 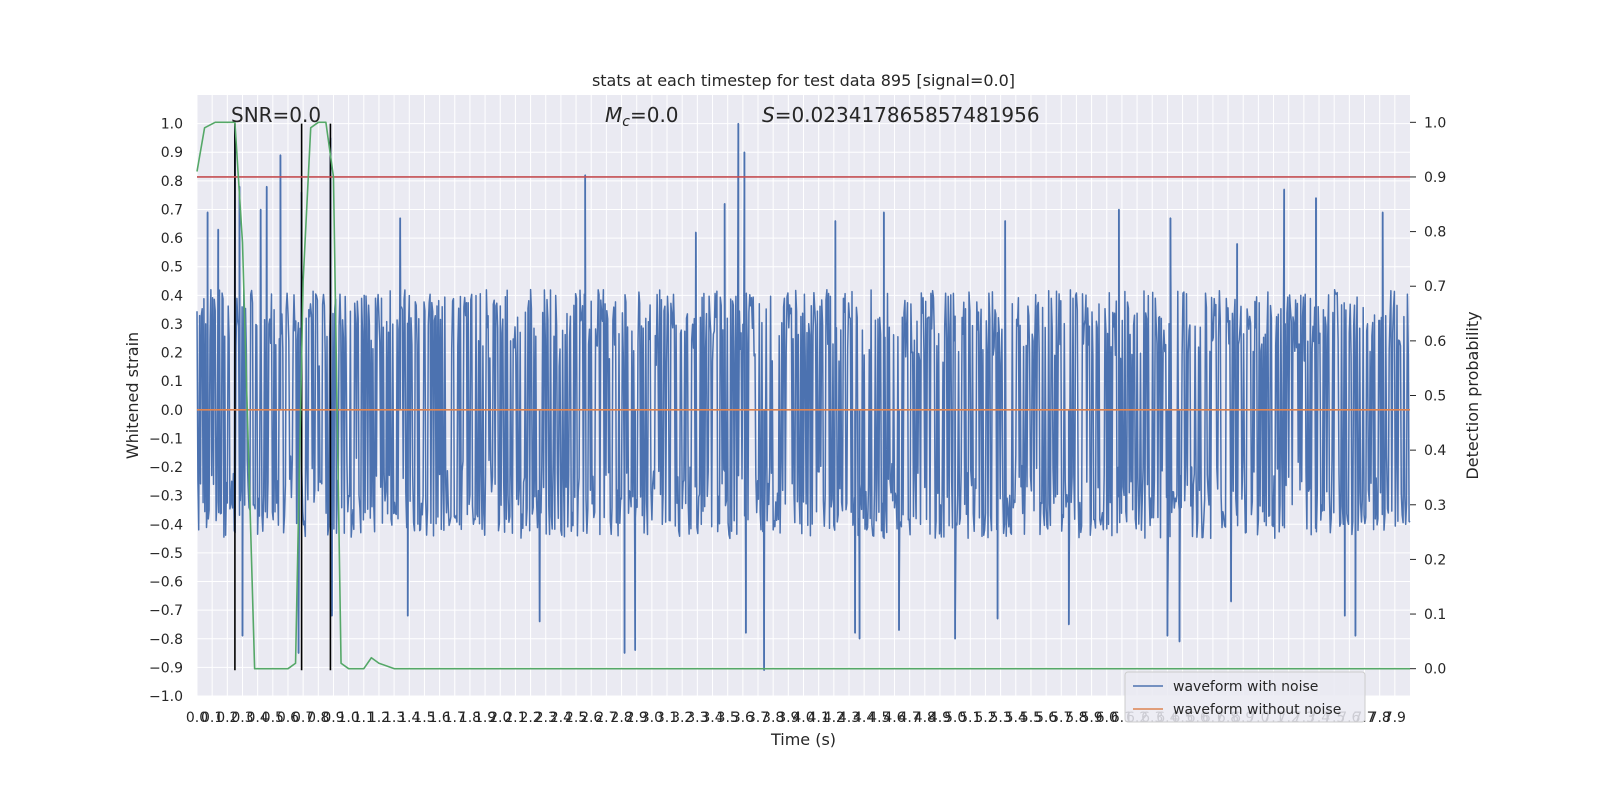 I want to click on annotation-snr: SNR=0.0, so click(x=276, y=115).